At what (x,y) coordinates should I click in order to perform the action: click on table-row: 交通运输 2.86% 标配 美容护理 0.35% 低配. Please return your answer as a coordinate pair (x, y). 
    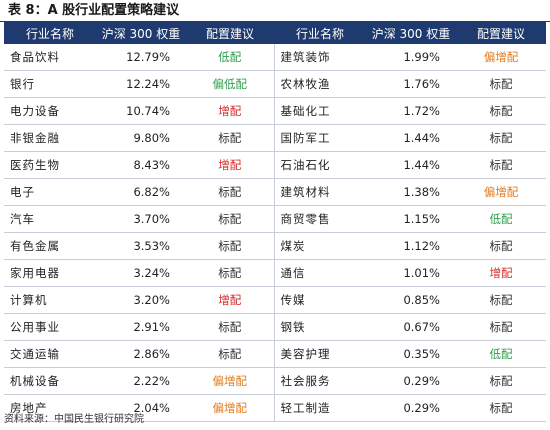
    Looking at the image, I should click on (275, 354).